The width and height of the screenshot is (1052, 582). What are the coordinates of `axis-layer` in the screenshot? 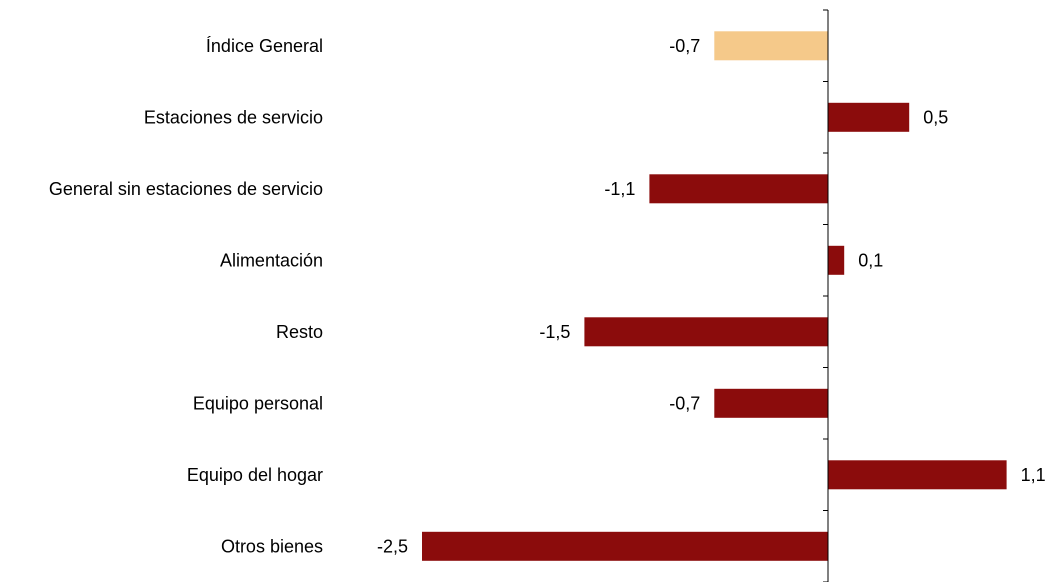 It's located at (826, 295).